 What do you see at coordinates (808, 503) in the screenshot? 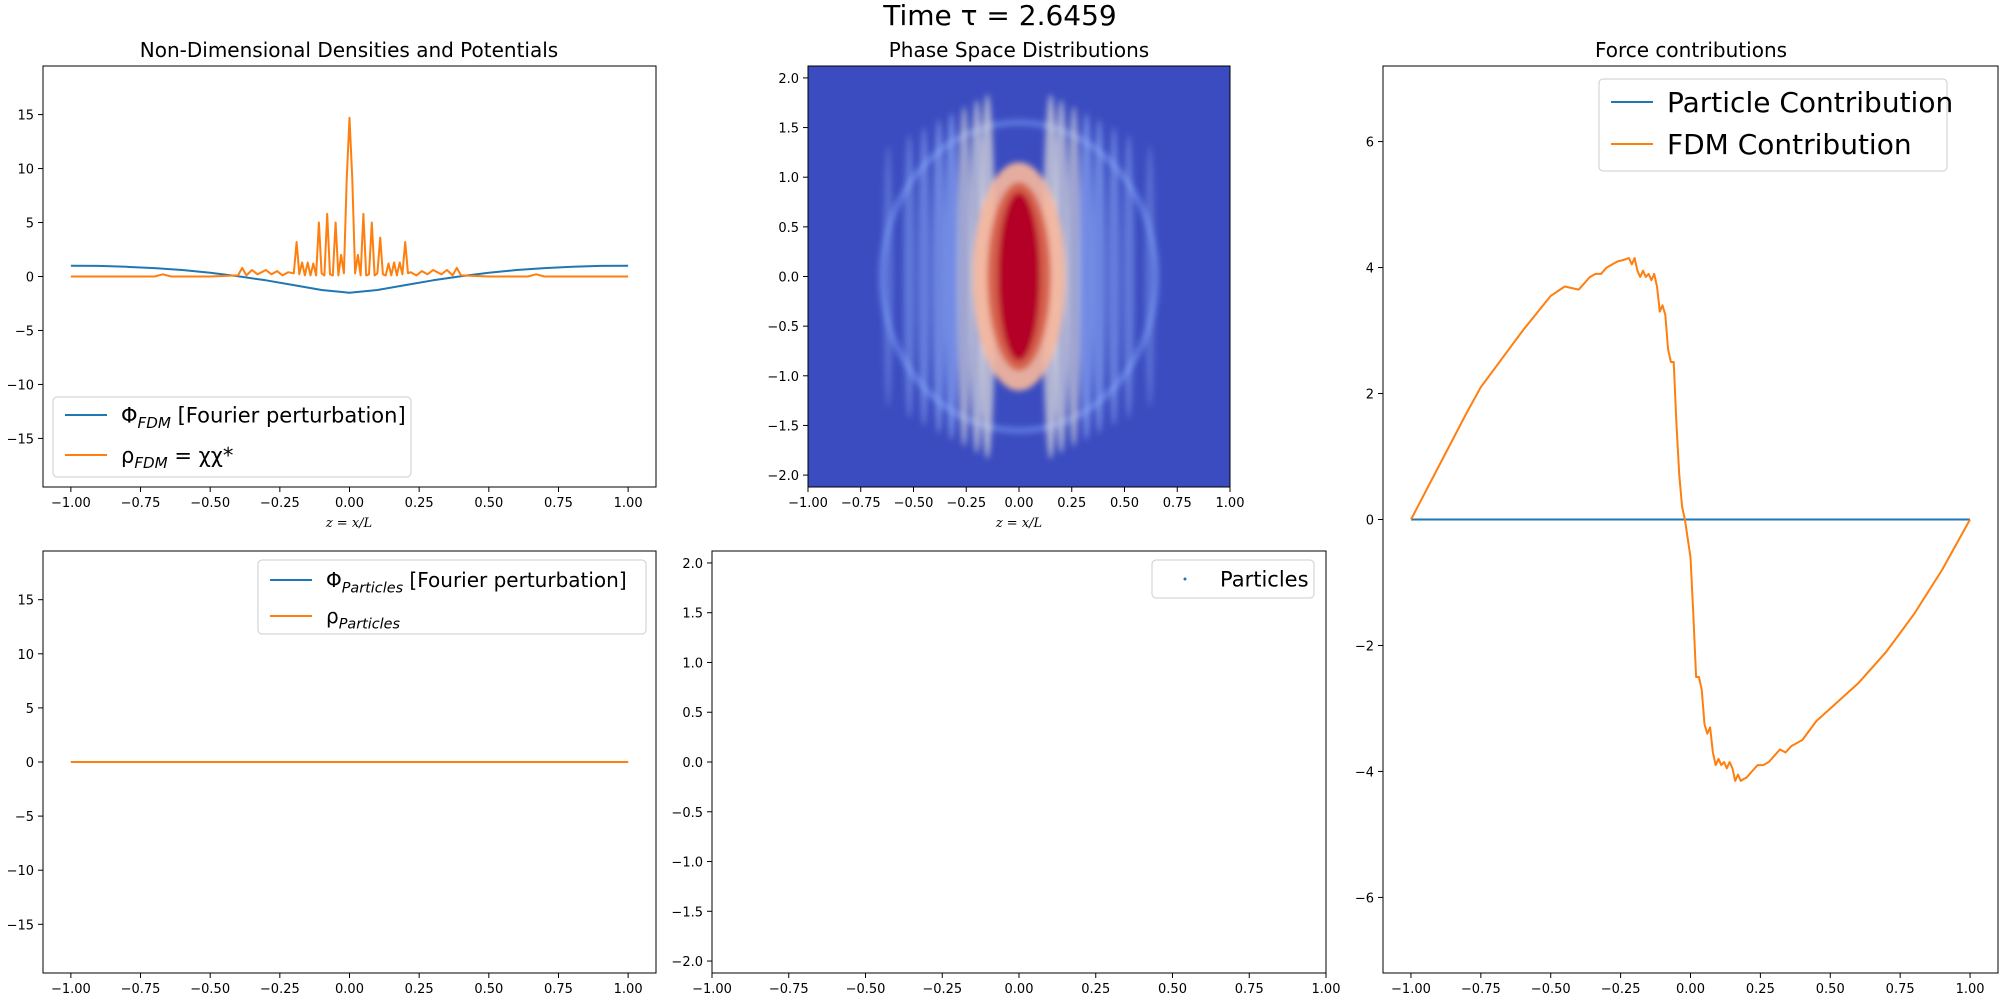
I see `phase_fdm-xtick-label: −1.00` at bounding box center [808, 503].